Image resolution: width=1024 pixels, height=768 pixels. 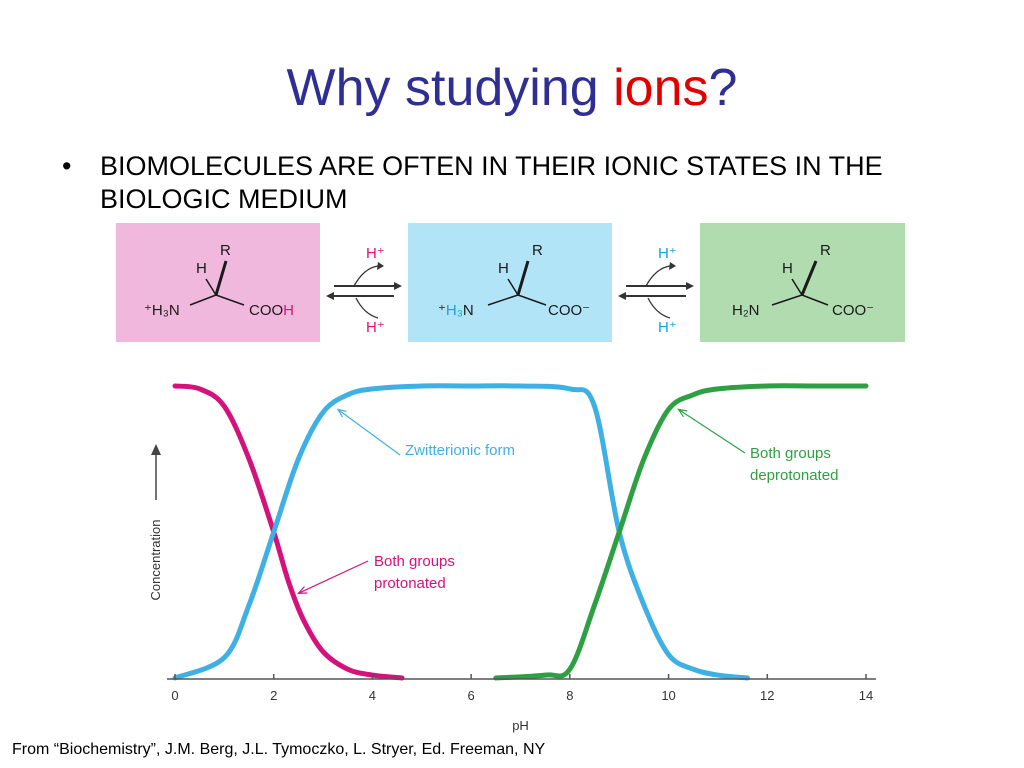 What do you see at coordinates (866, 695) in the screenshot?
I see `x-tick-label: 14` at bounding box center [866, 695].